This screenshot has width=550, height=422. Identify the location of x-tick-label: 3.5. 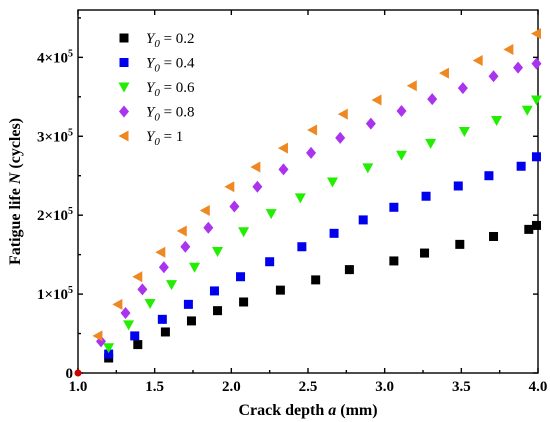
(461, 387).